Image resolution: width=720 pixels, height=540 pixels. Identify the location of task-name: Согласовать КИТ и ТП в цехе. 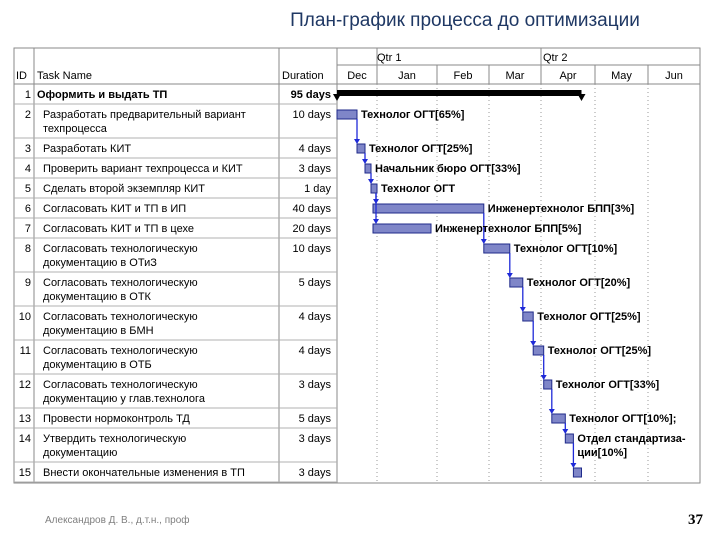
(118, 229).